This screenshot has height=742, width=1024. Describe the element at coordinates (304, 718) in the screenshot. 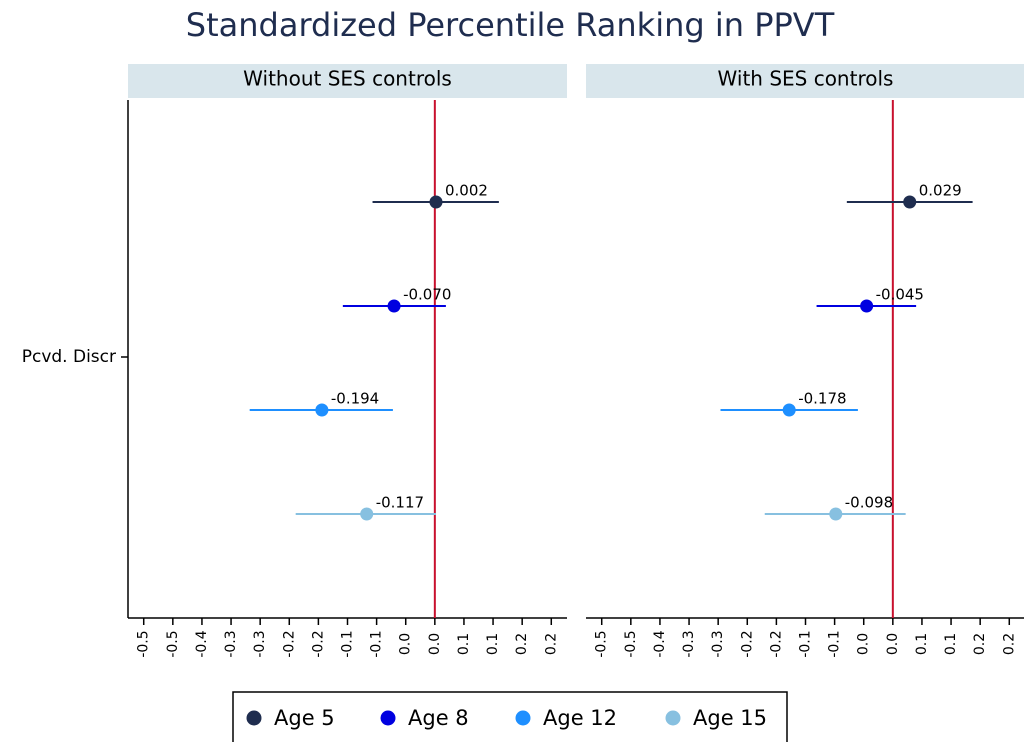

I see `legend-label: Age 5` at that location.